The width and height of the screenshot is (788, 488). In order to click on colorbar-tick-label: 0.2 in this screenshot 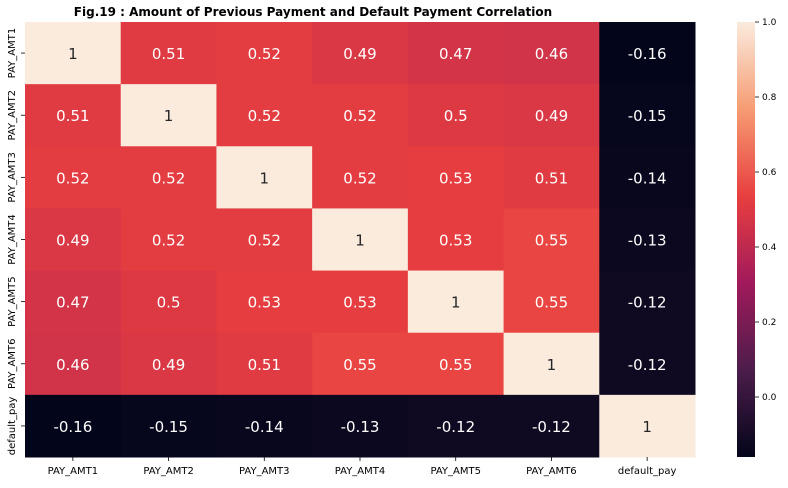, I will do `click(769, 323)`.